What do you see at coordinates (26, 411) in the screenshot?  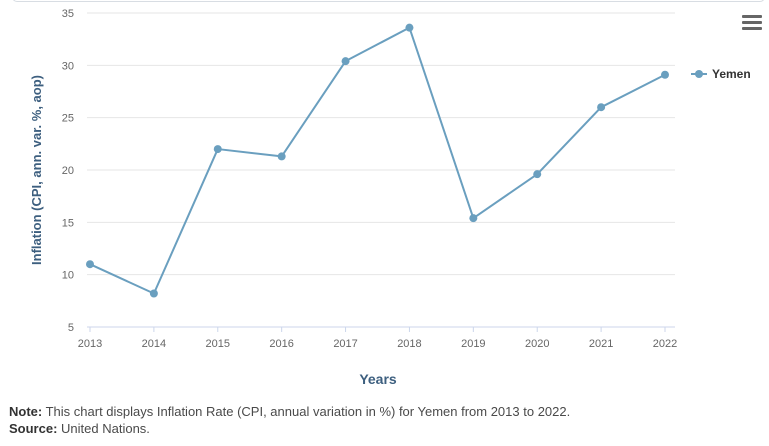 I see `note-label: Note:` at bounding box center [26, 411].